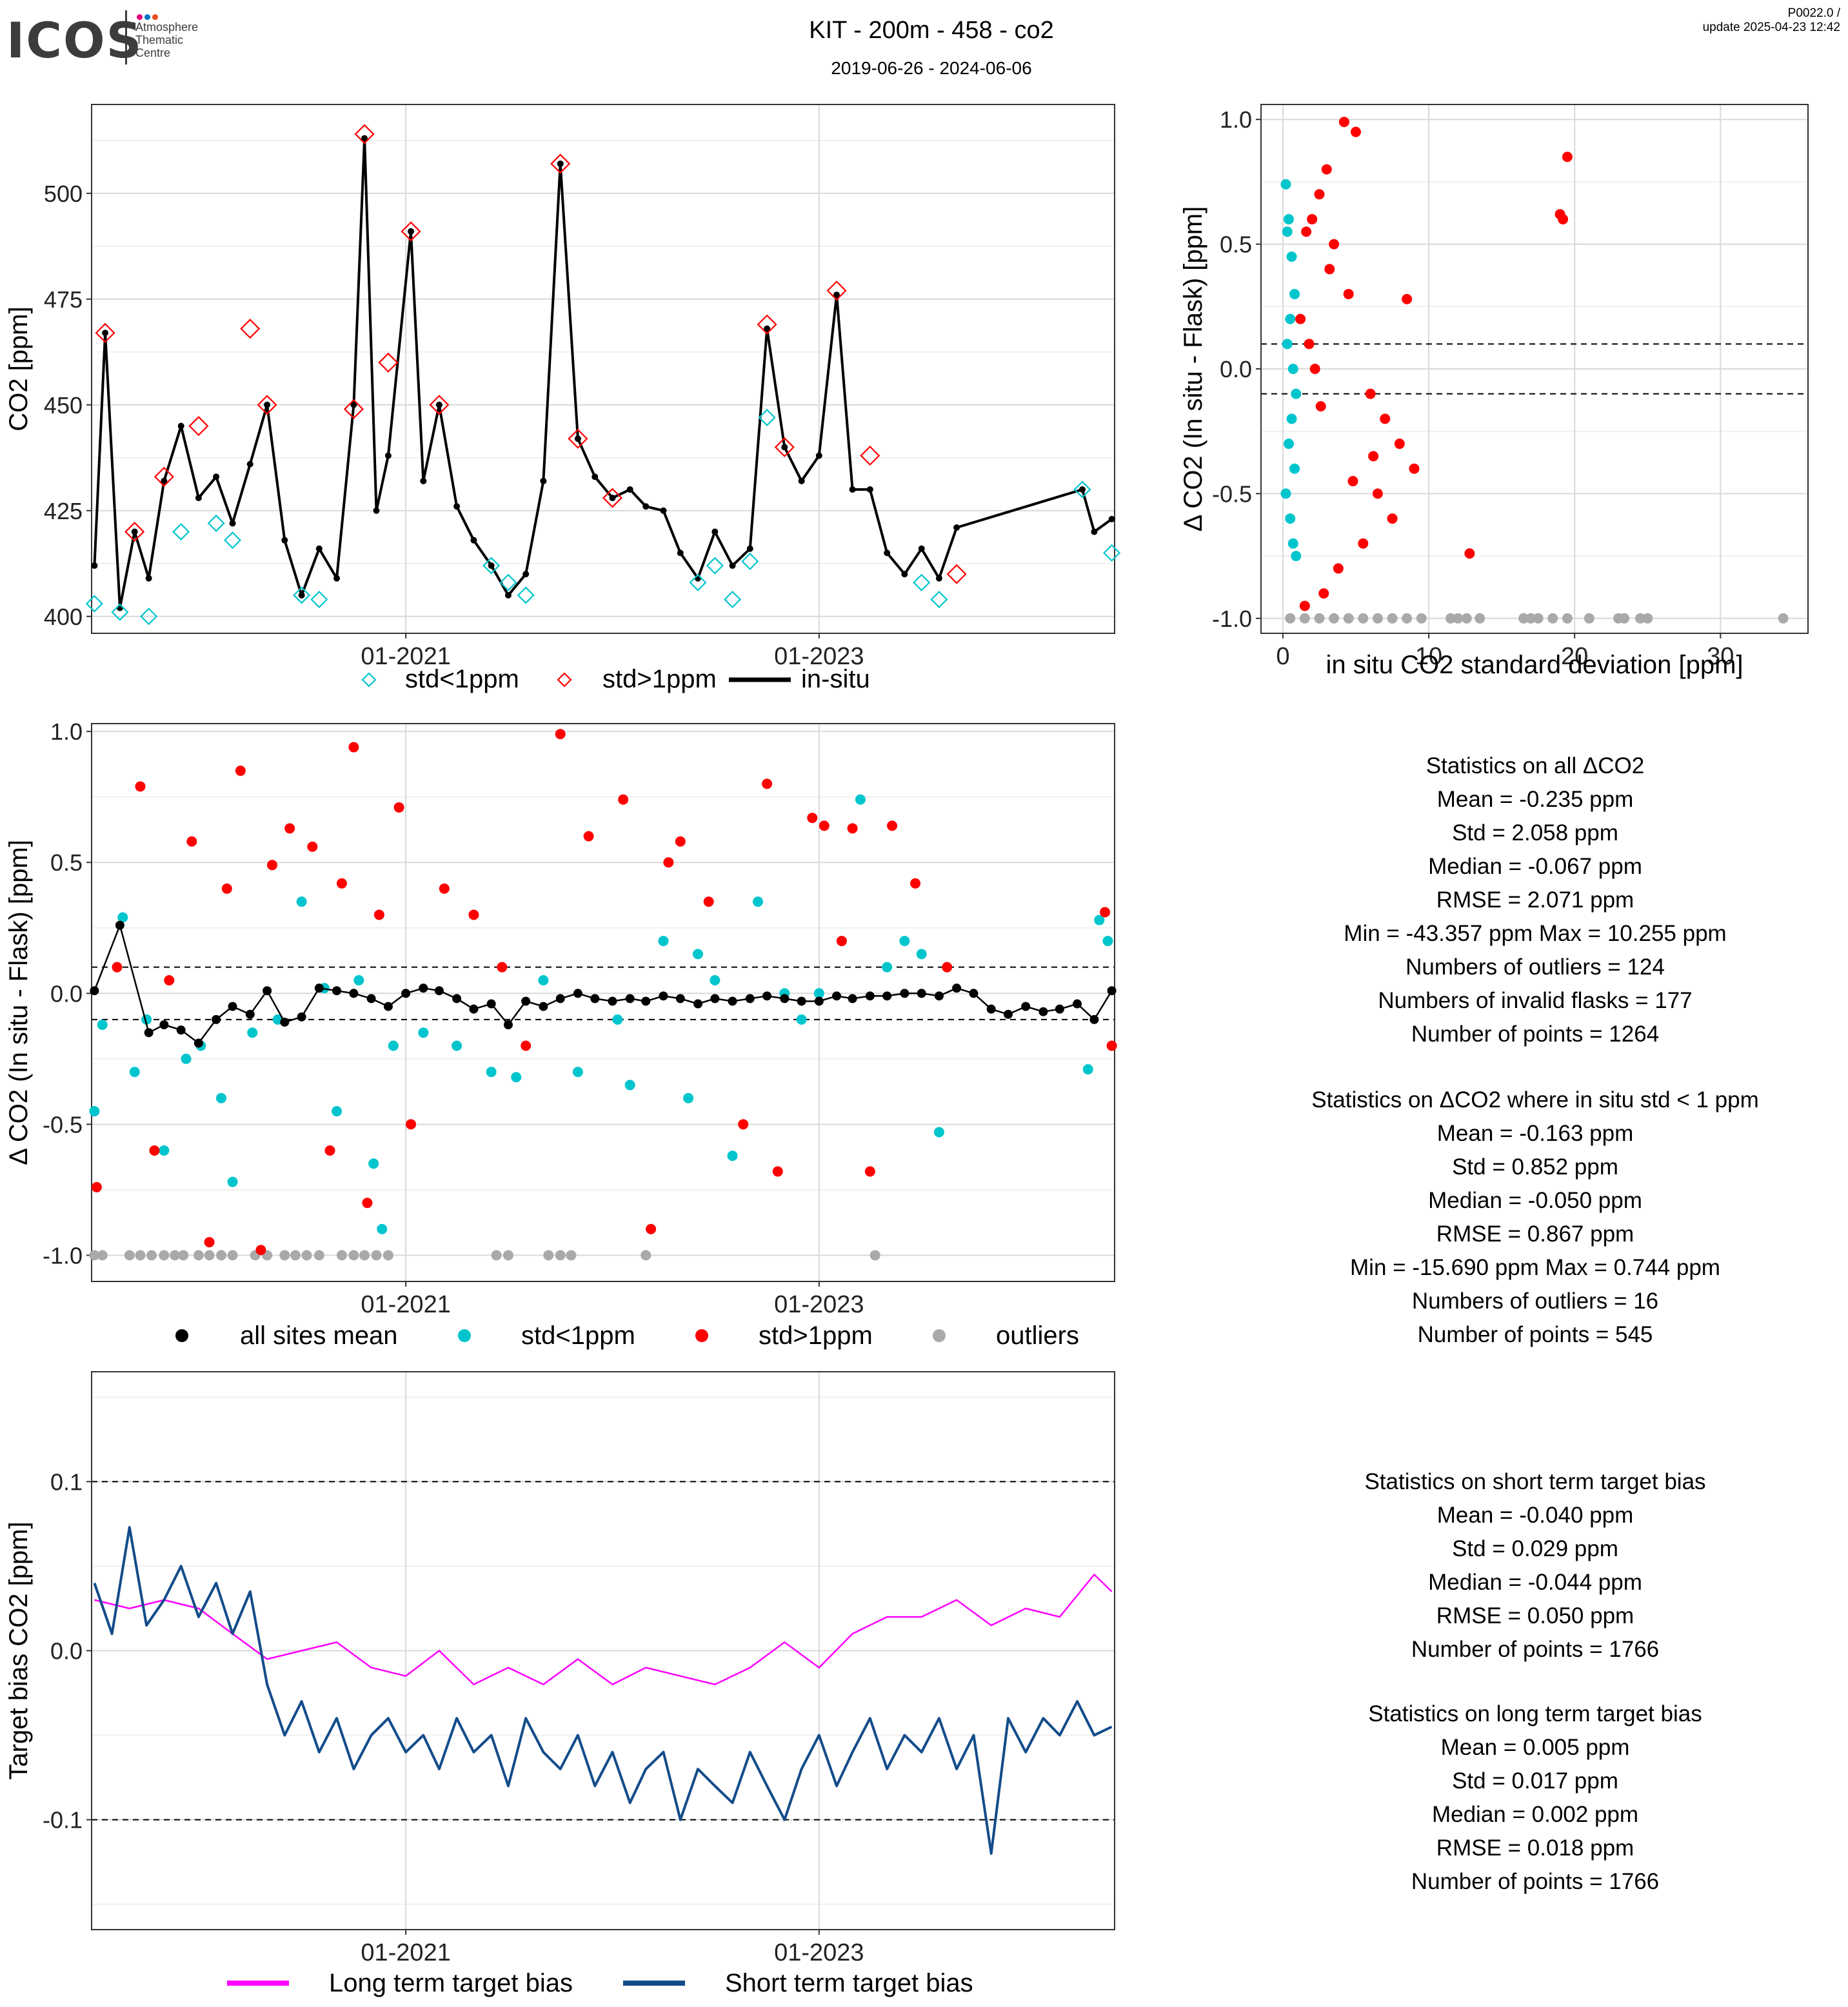 The image size is (1848, 2007). I want to click on stats-line: Numbers of outliers = 124, so click(1535, 967).